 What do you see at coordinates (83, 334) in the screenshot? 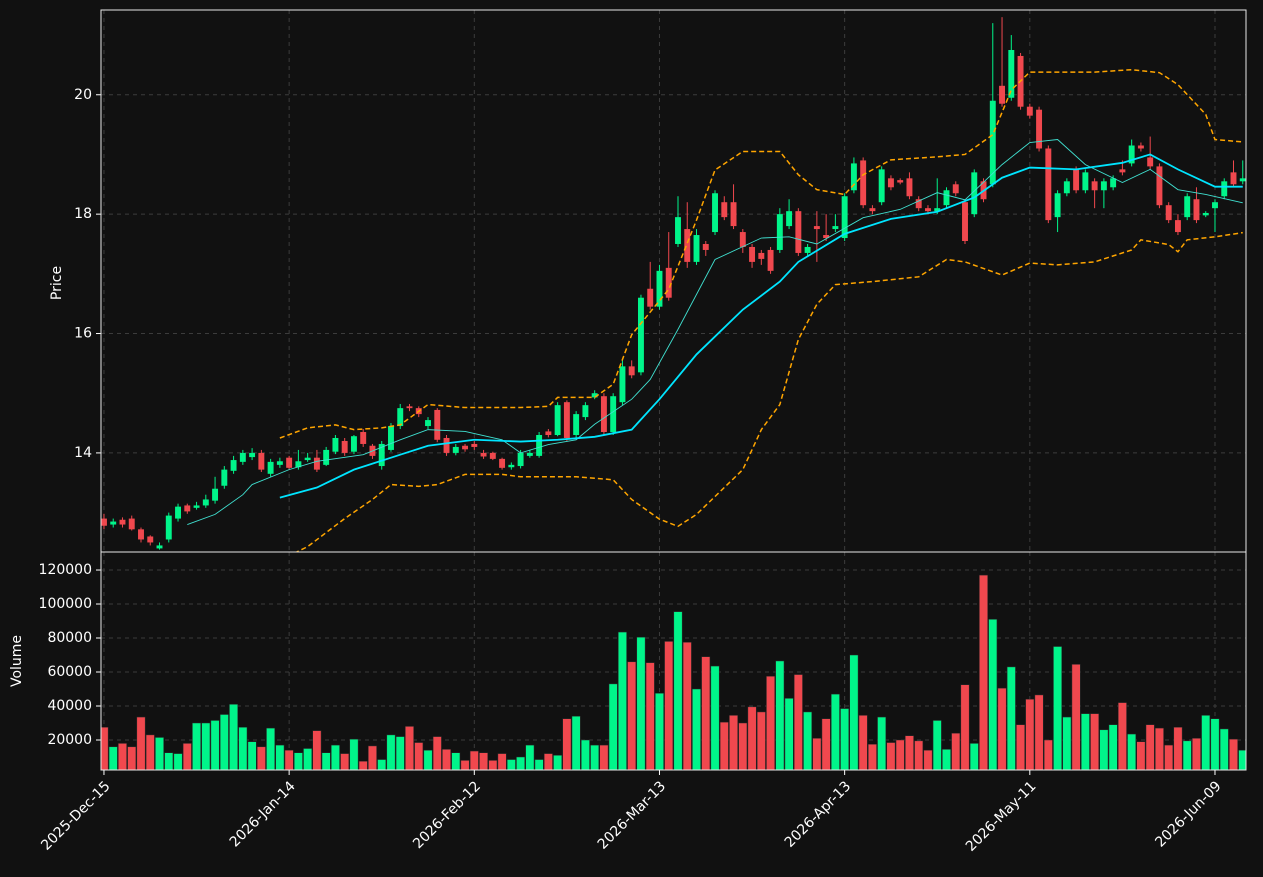
I see `y-tick-label: 16` at bounding box center [83, 334].